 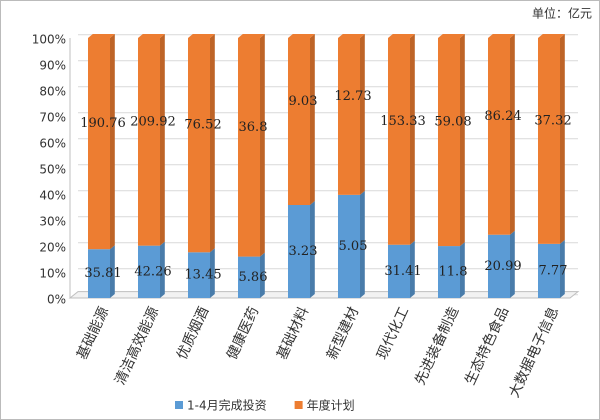 I want to click on data-label: 3.23, so click(x=303, y=251).